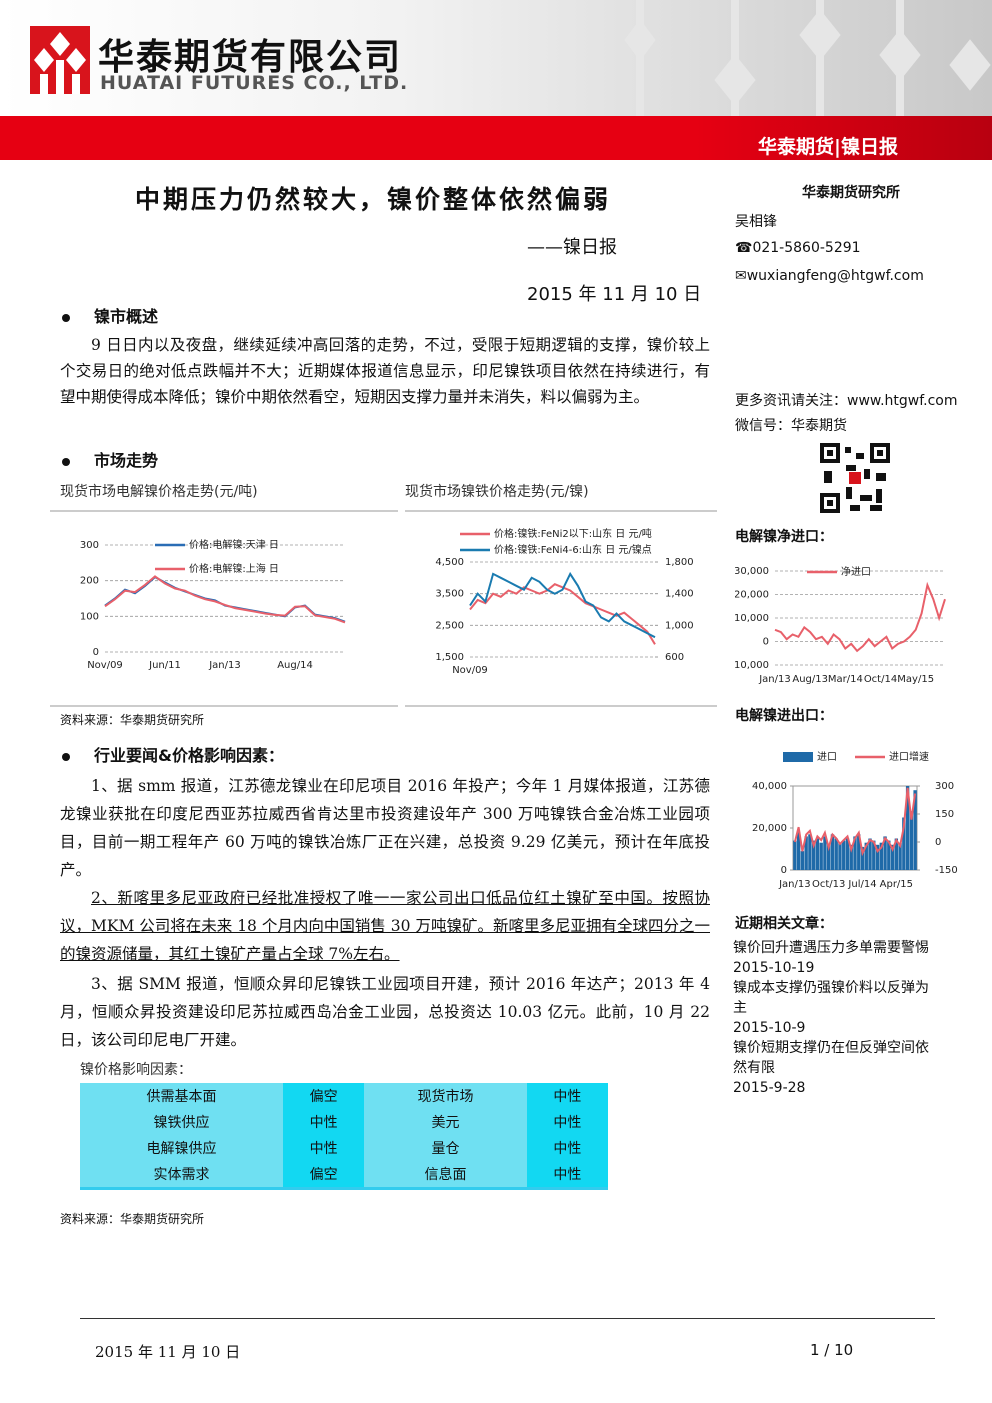  What do you see at coordinates (295, 665) in the screenshot?
I see `x-tick-label: Aug/14` at bounding box center [295, 665].